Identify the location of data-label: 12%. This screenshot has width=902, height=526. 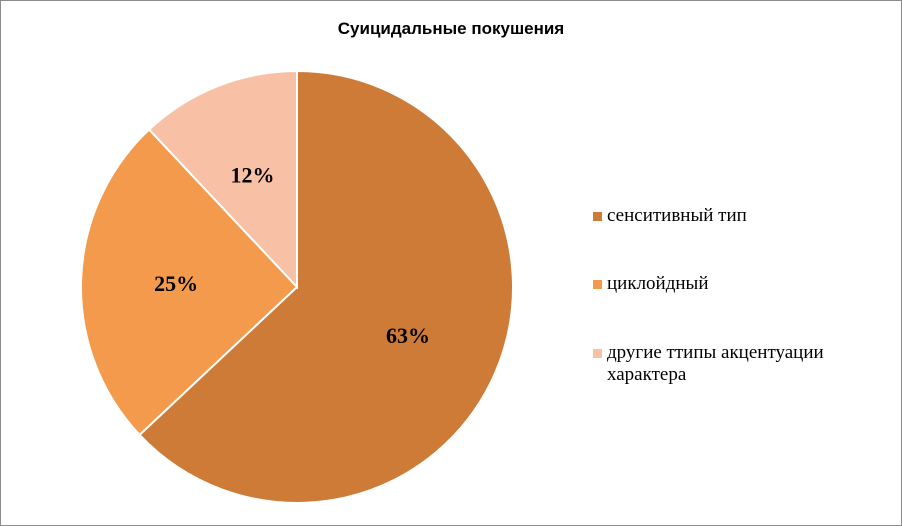
(252, 175).